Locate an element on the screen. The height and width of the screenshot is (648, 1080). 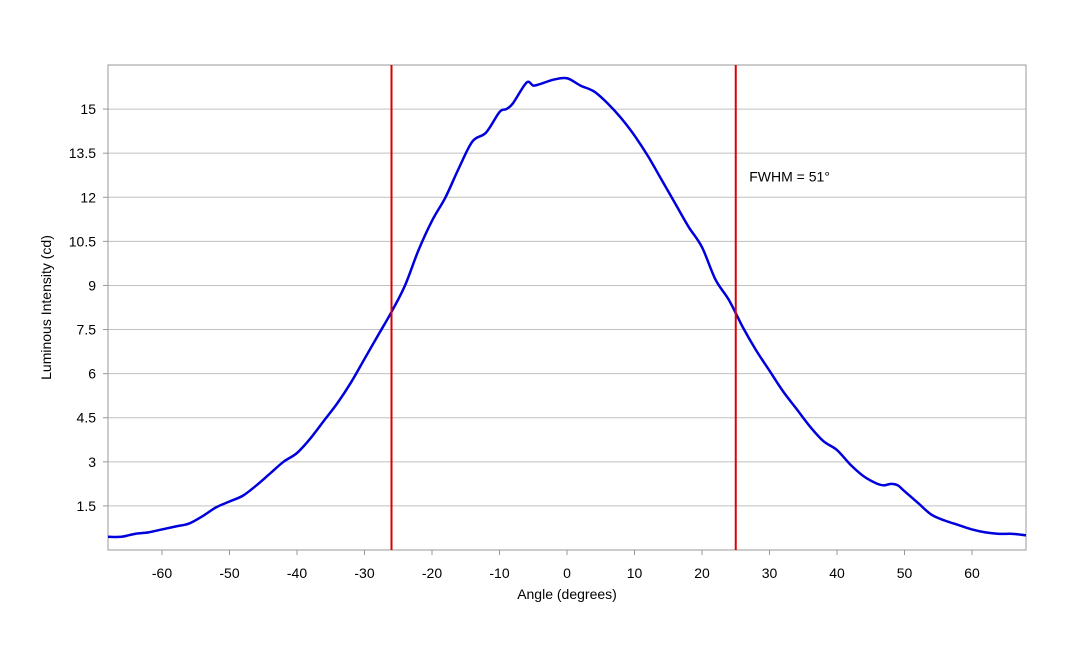
x-tick-label: 30 is located at coordinates (770, 573).